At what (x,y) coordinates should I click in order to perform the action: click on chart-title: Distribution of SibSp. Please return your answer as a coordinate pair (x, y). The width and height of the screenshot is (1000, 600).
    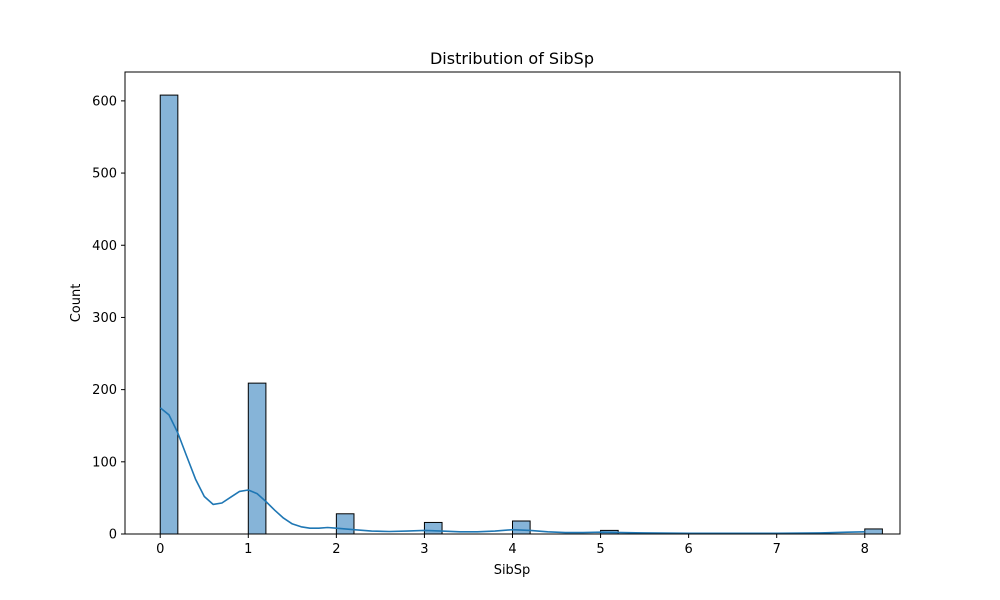
    Looking at the image, I should click on (512, 58).